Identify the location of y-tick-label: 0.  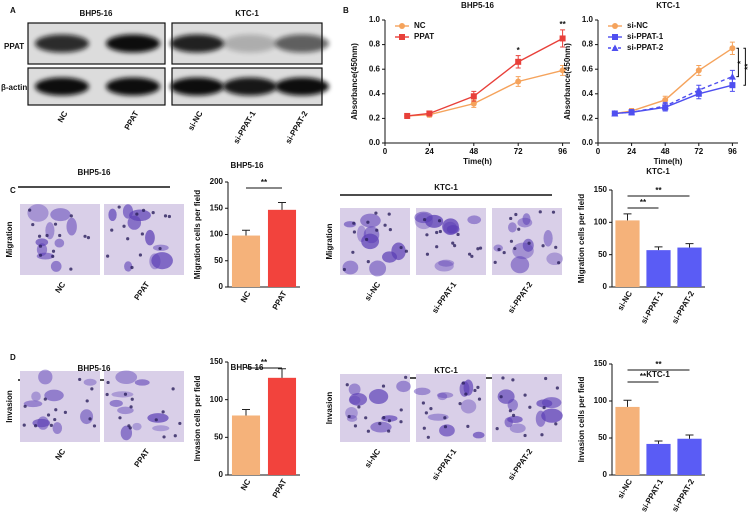
(221, 474).